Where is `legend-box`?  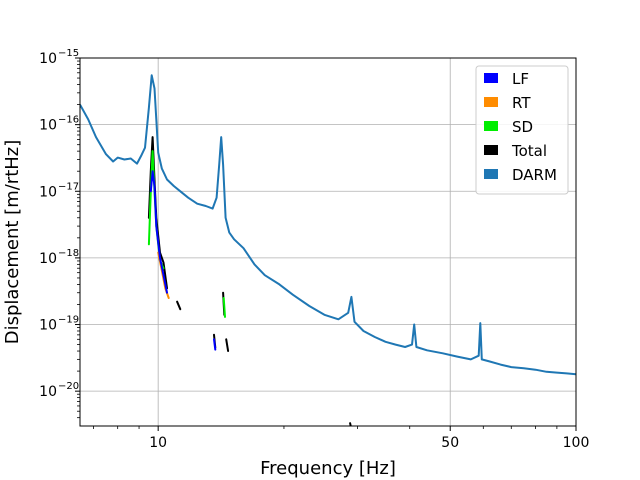 legend-box is located at coordinates (522, 130).